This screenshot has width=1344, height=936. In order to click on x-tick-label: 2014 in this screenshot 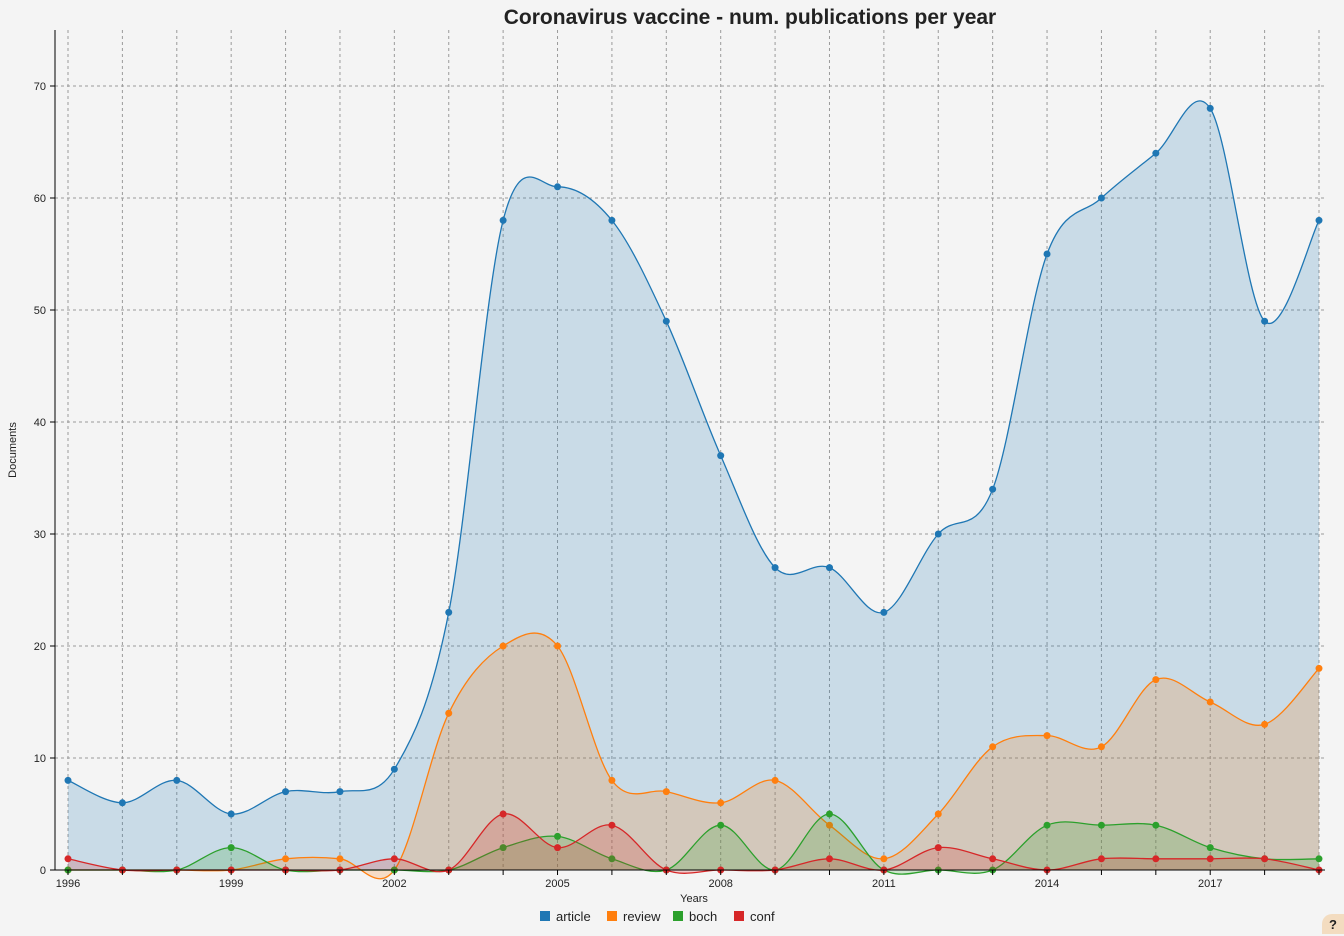, I will do `click(1047, 884)`.